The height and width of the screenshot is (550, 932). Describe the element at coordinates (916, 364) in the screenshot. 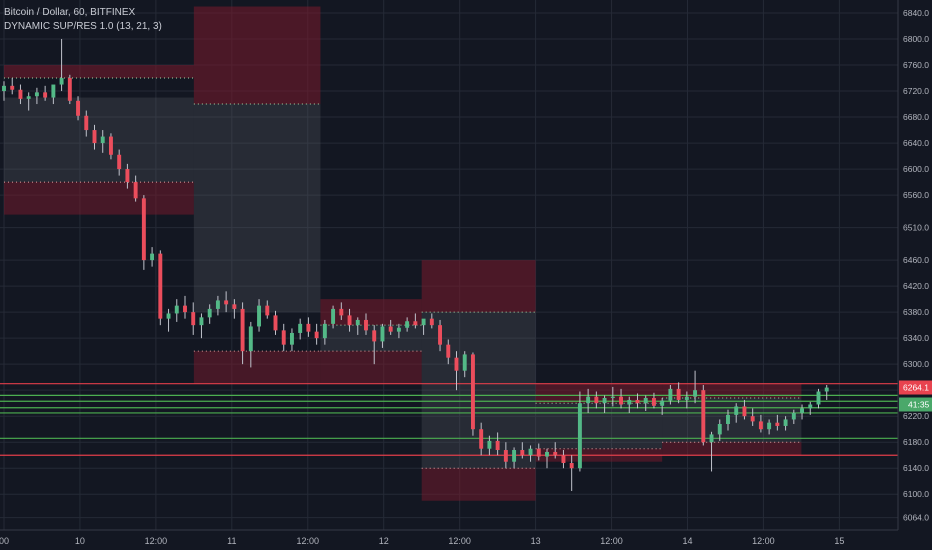

I see `y-tick-label: 6300.0` at that location.